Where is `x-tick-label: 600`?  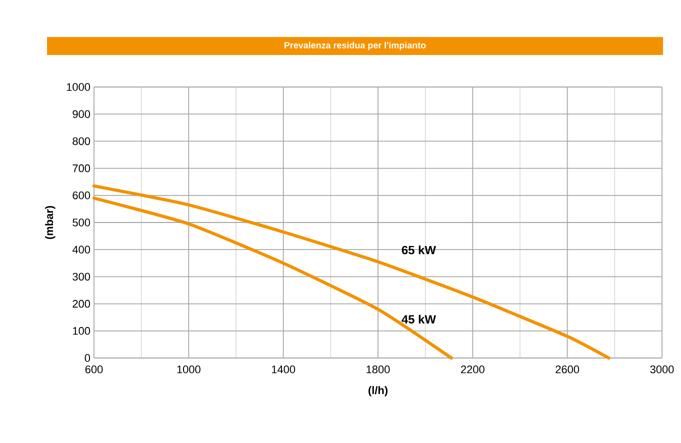 x-tick-label: 600 is located at coordinates (94, 370).